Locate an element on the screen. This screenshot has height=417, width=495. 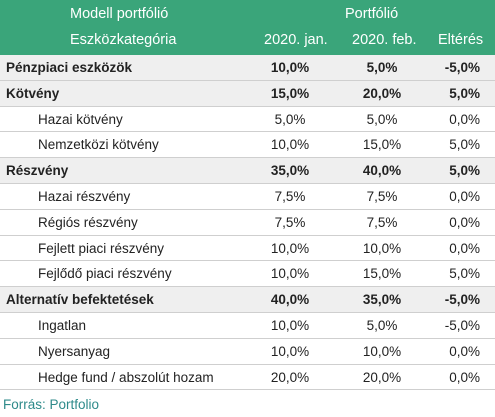
row-label: Részvény is located at coordinates (37, 171).